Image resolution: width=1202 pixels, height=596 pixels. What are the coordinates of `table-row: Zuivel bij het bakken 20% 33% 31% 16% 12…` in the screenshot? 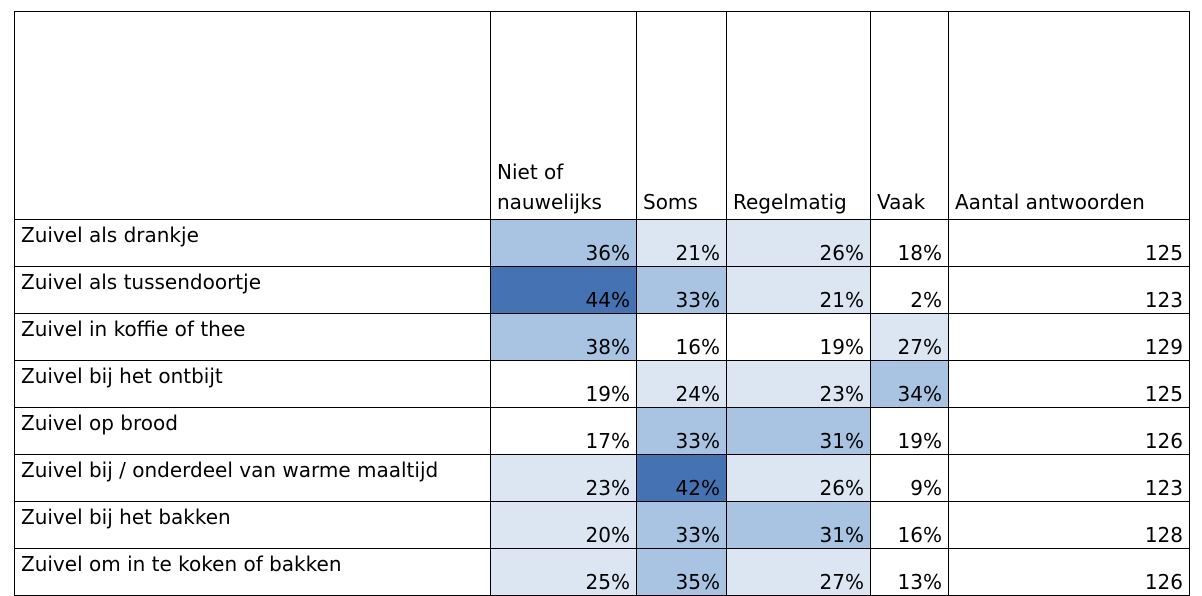 It's located at (602, 525).